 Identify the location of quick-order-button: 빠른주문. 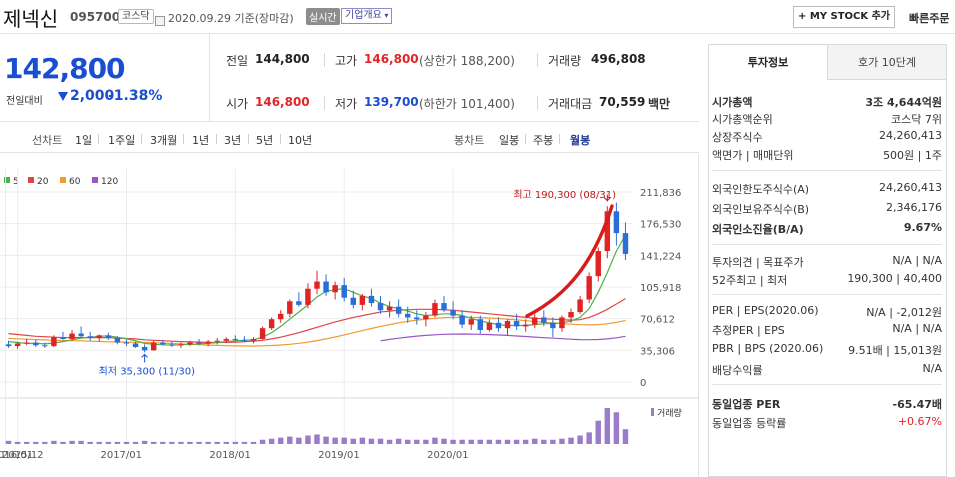
(929, 18).